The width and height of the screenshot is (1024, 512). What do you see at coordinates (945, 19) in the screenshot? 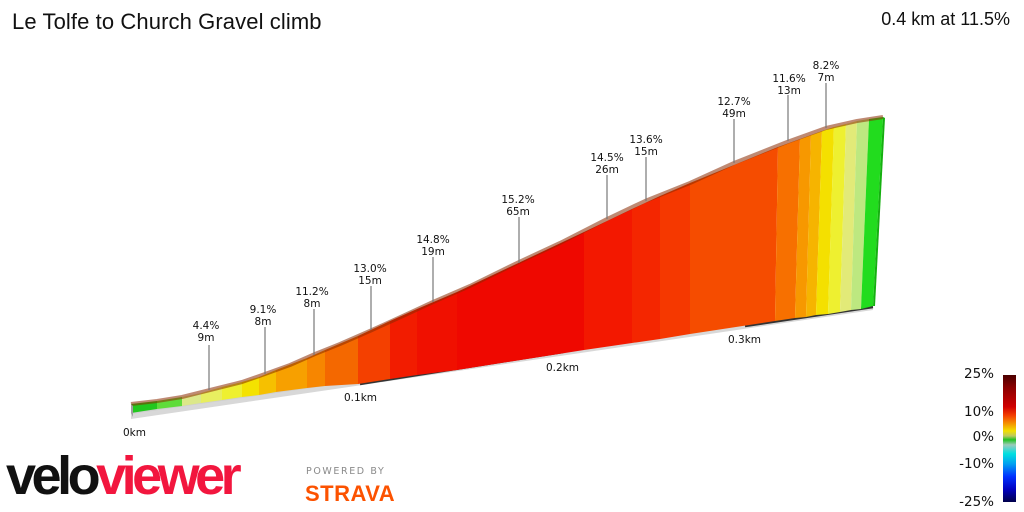
I see `climb-summary: 0.4 km at 11.5%` at bounding box center [945, 19].